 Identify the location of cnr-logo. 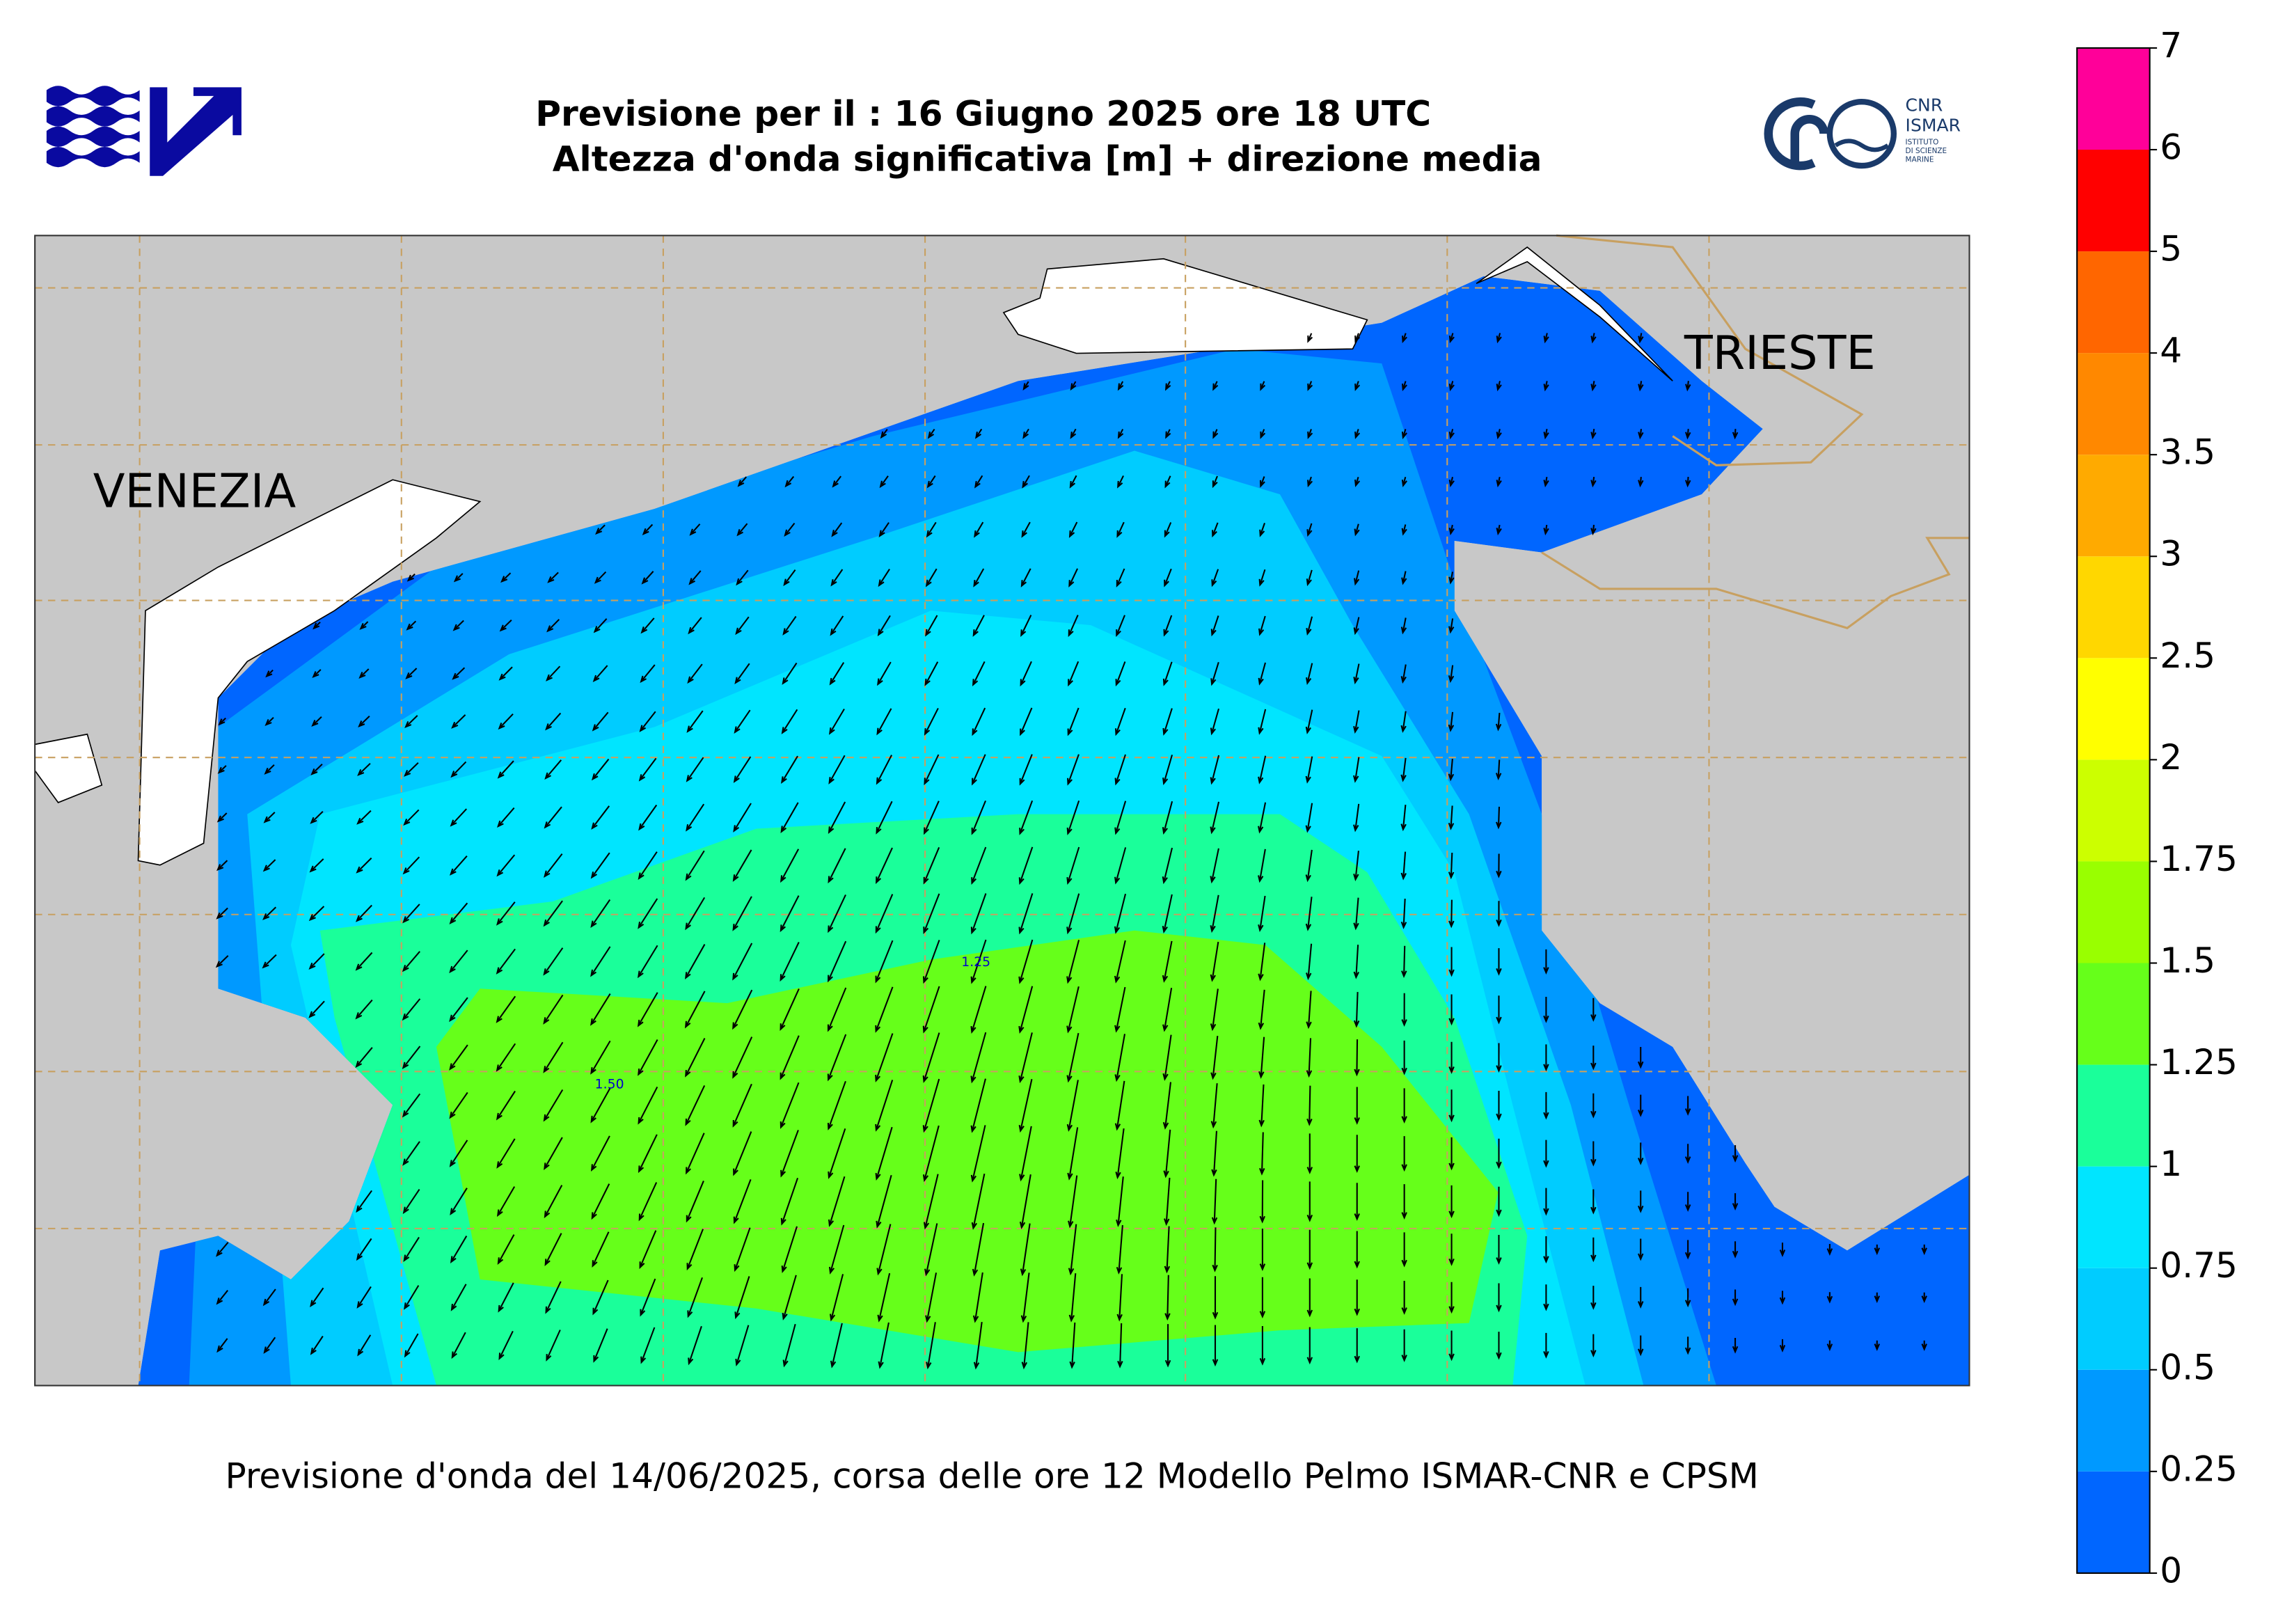
(1830, 134).